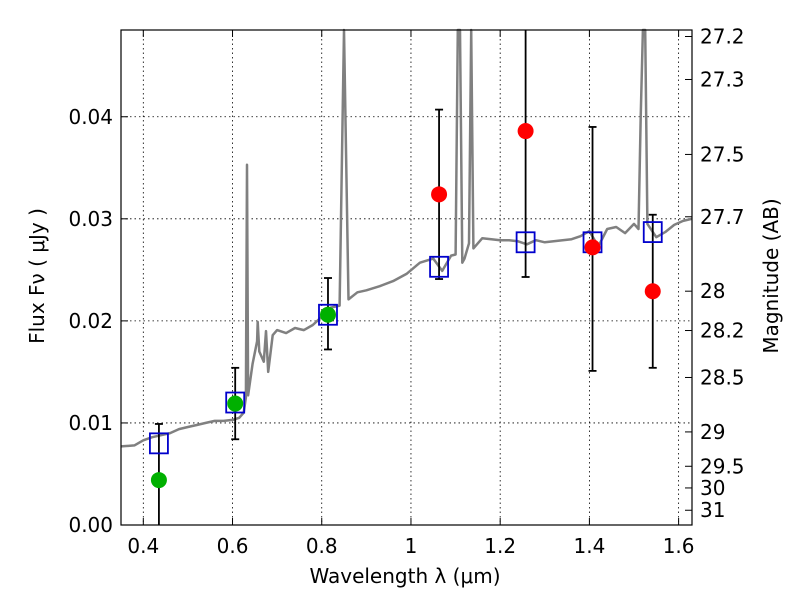  I want to click on x-tick-label: 1.6, so click(679, 546).